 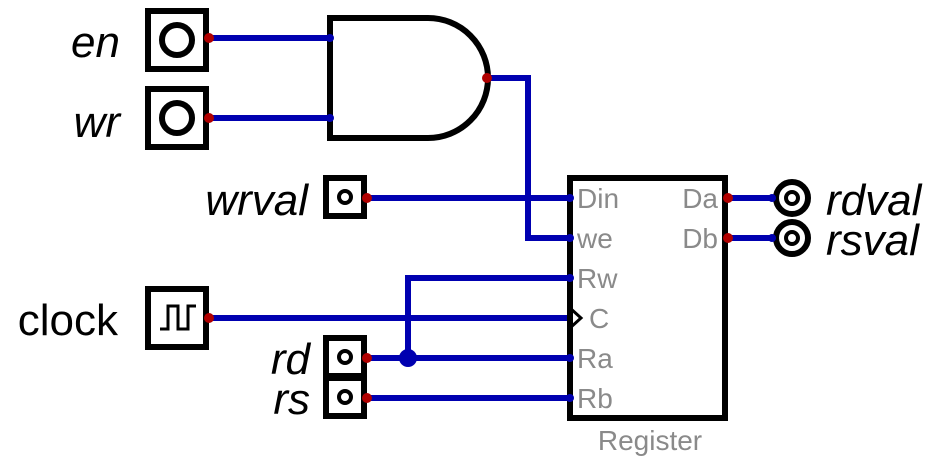 What do you see at coordinates (140, 40) in the screenshot?
I see `input-en: en` at bounding box center [140, 40].